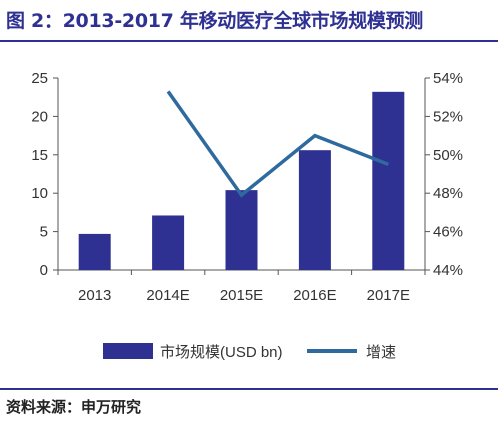 The image size is (498, 421). What do you see at coordinates (381, 352) in the screenshot?
I see `legend-label-line: 增速` at bounding box center [381, 352].